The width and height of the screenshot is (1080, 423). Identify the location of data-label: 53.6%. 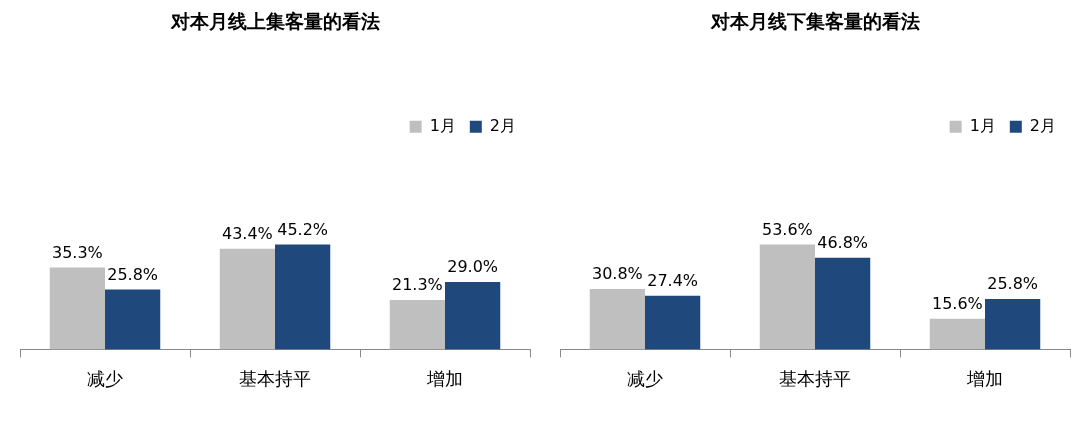
(787, 229).